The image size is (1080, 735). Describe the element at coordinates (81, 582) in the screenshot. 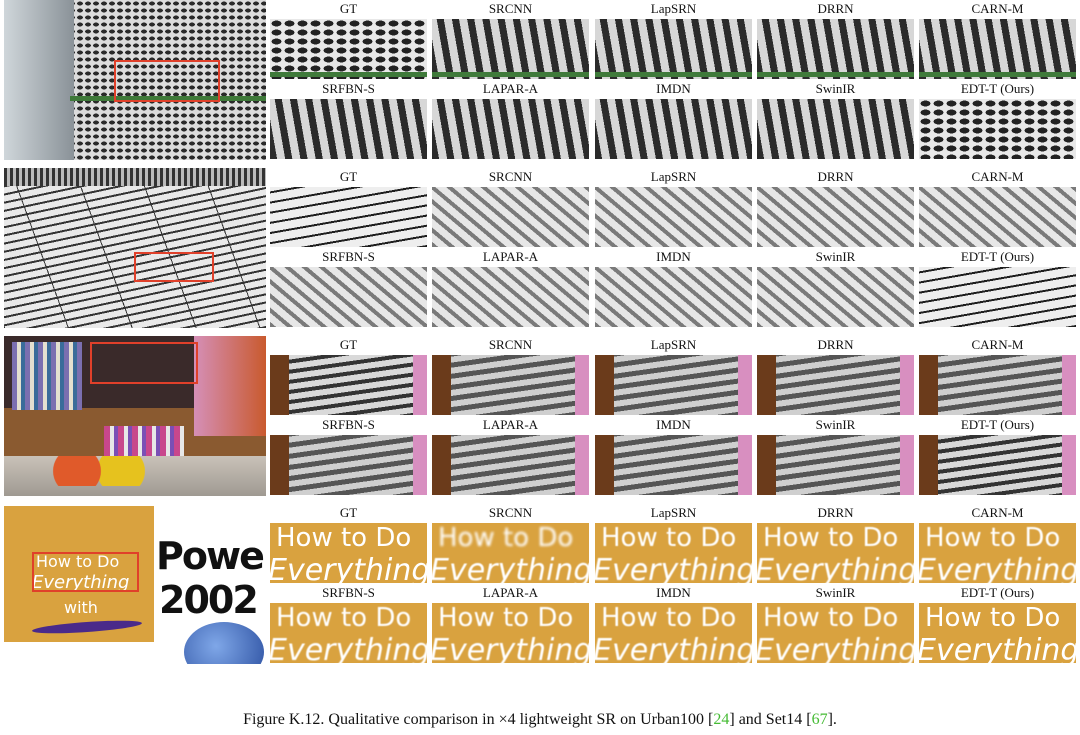

I see `cover-line2: Everything` at that location.